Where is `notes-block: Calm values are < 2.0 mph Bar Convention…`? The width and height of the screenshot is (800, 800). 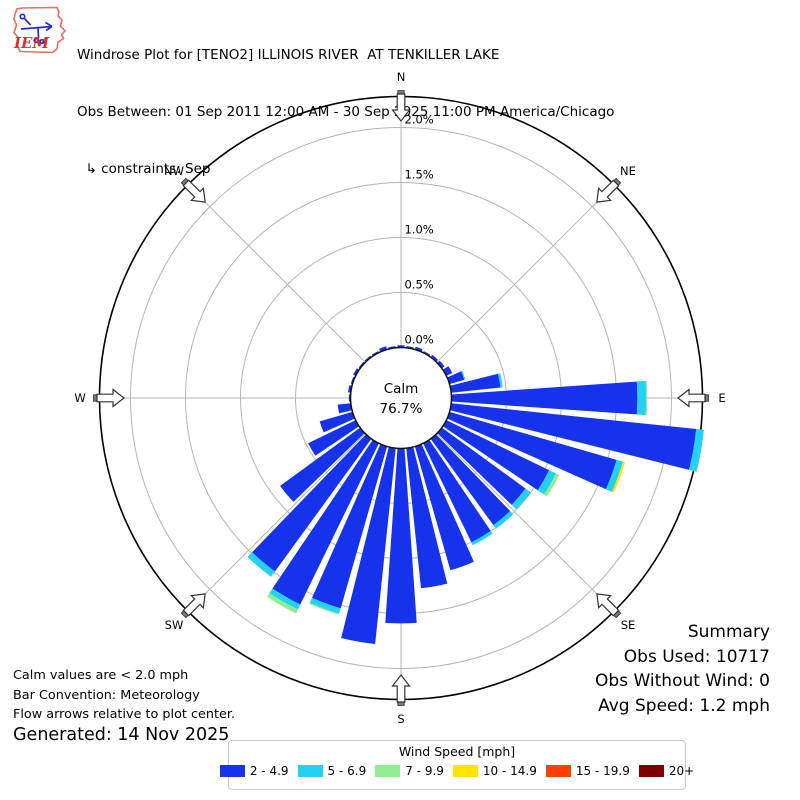 notes-block: Calm values are < 2.0 mph Bar Convention… is located at coordinates (124, 705).